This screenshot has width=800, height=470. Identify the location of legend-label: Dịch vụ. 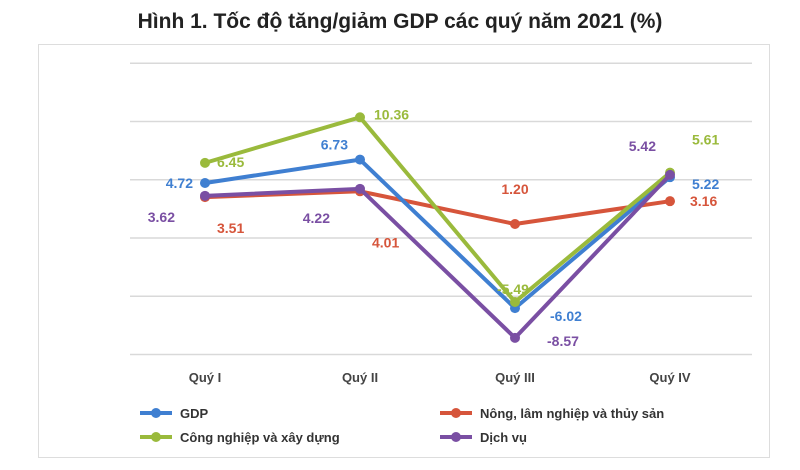
(503, 437).